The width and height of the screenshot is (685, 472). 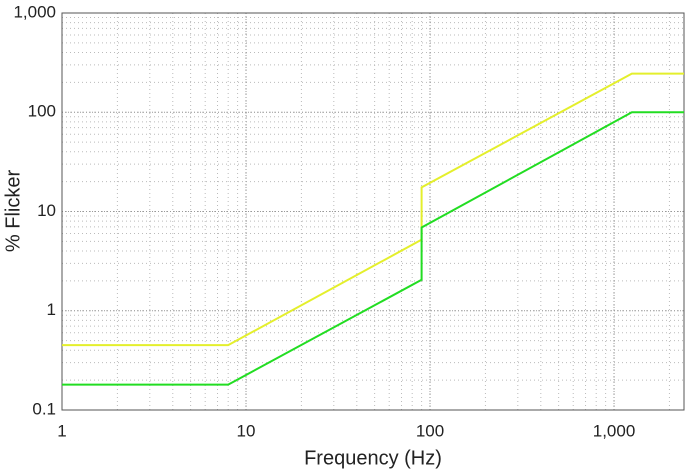 I want to click on x-tick-label: 1, so click(x=61, y=430).